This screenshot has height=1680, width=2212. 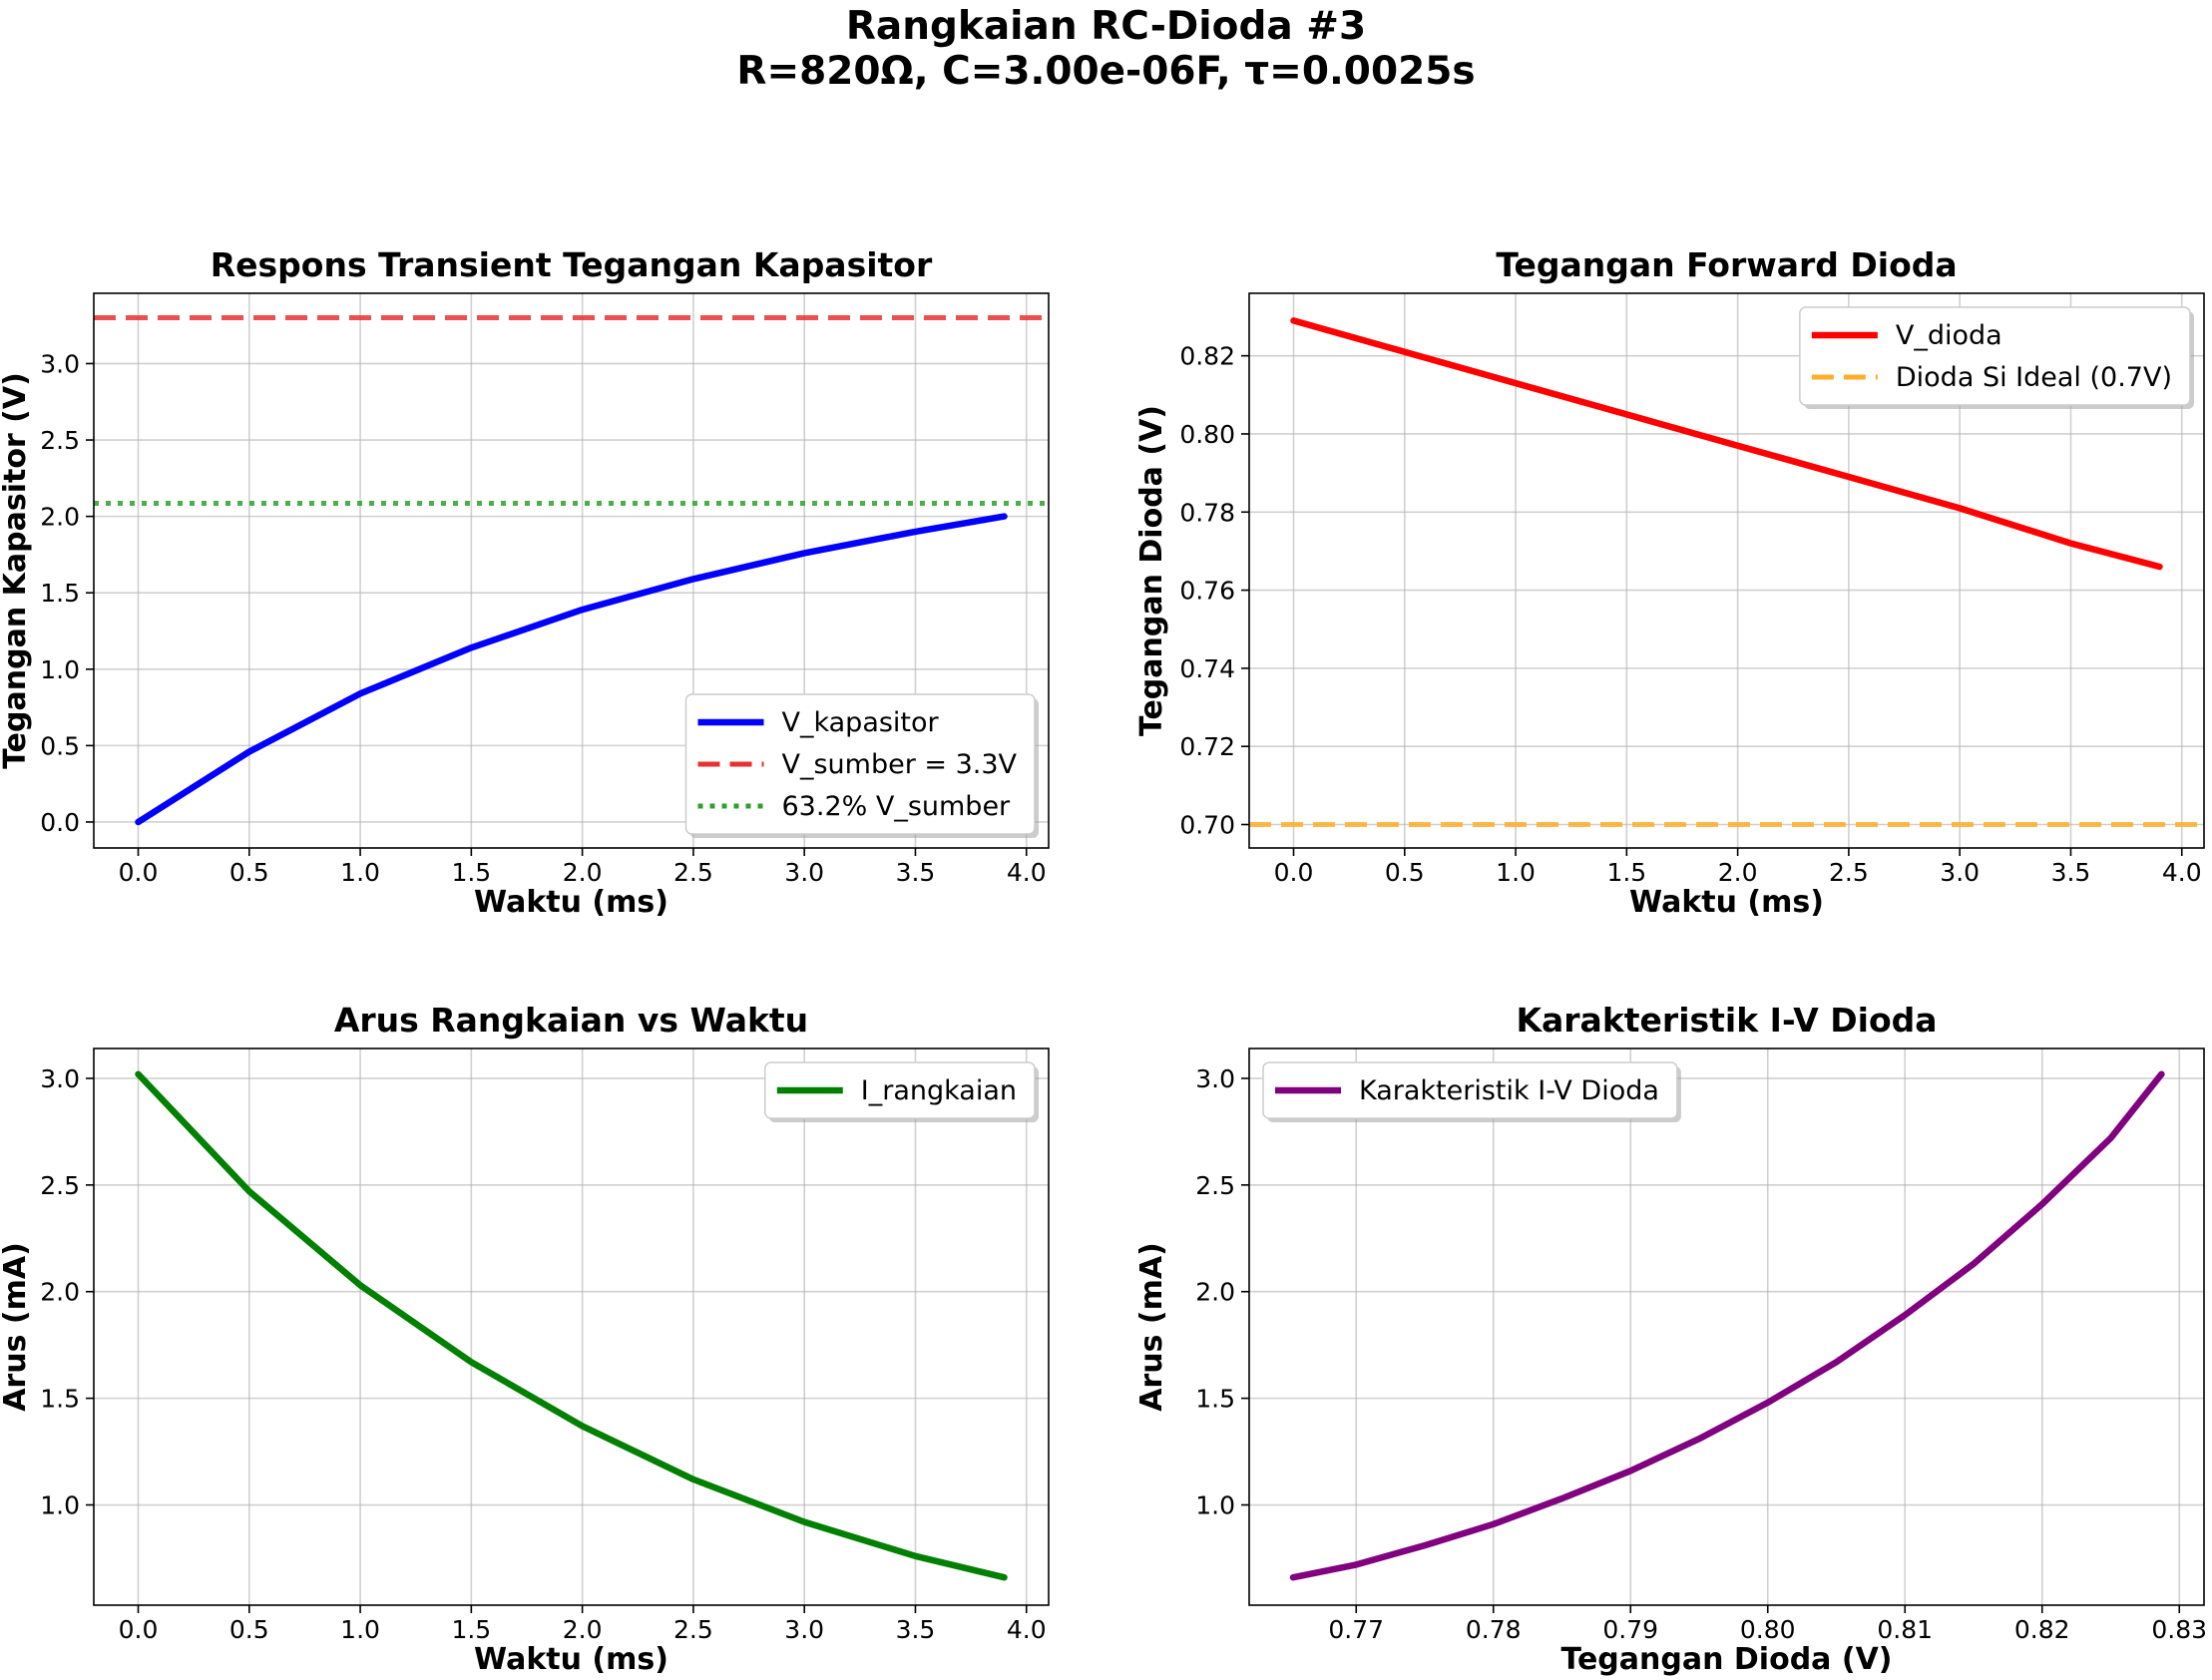 I want to click on legend: Karakteristik I-V Dioda, so click(x=1471, y=1091).